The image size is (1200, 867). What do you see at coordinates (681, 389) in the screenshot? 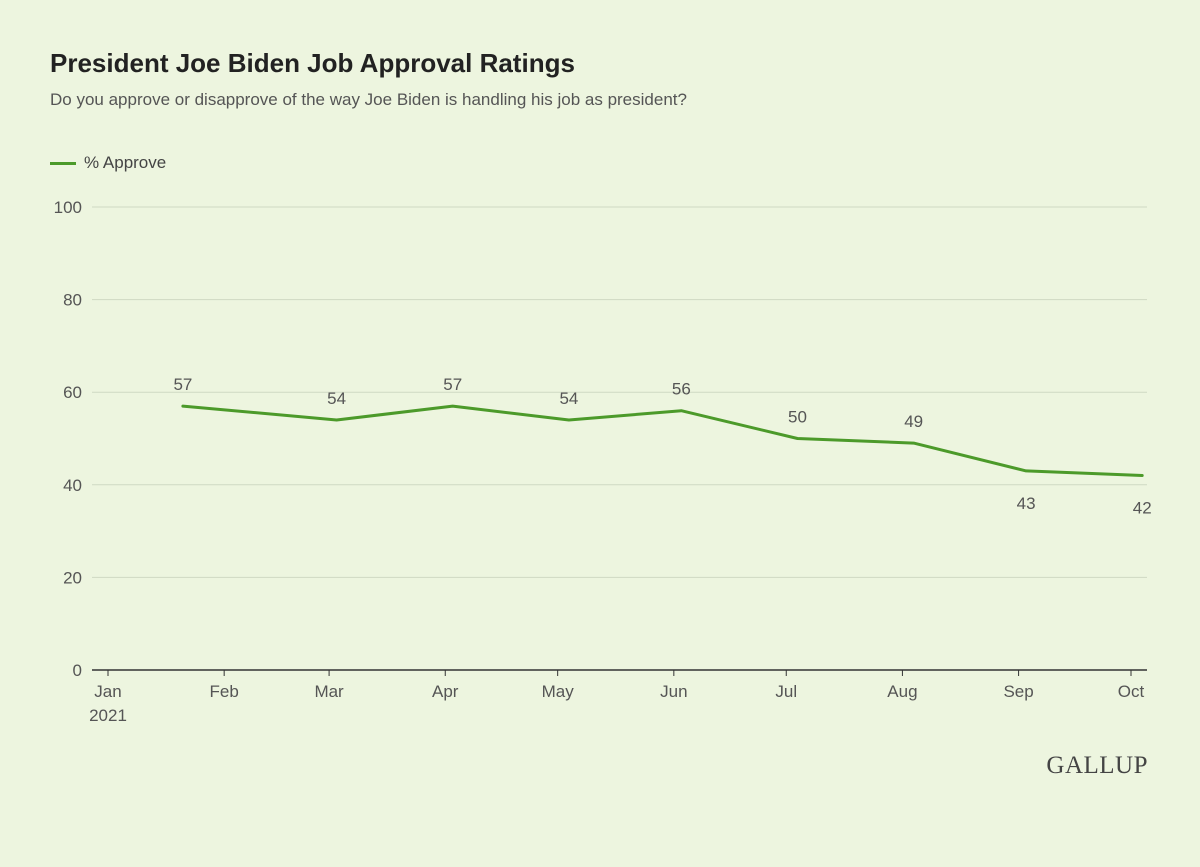
I see `data-label: 56` at bounding box center [681, 389].